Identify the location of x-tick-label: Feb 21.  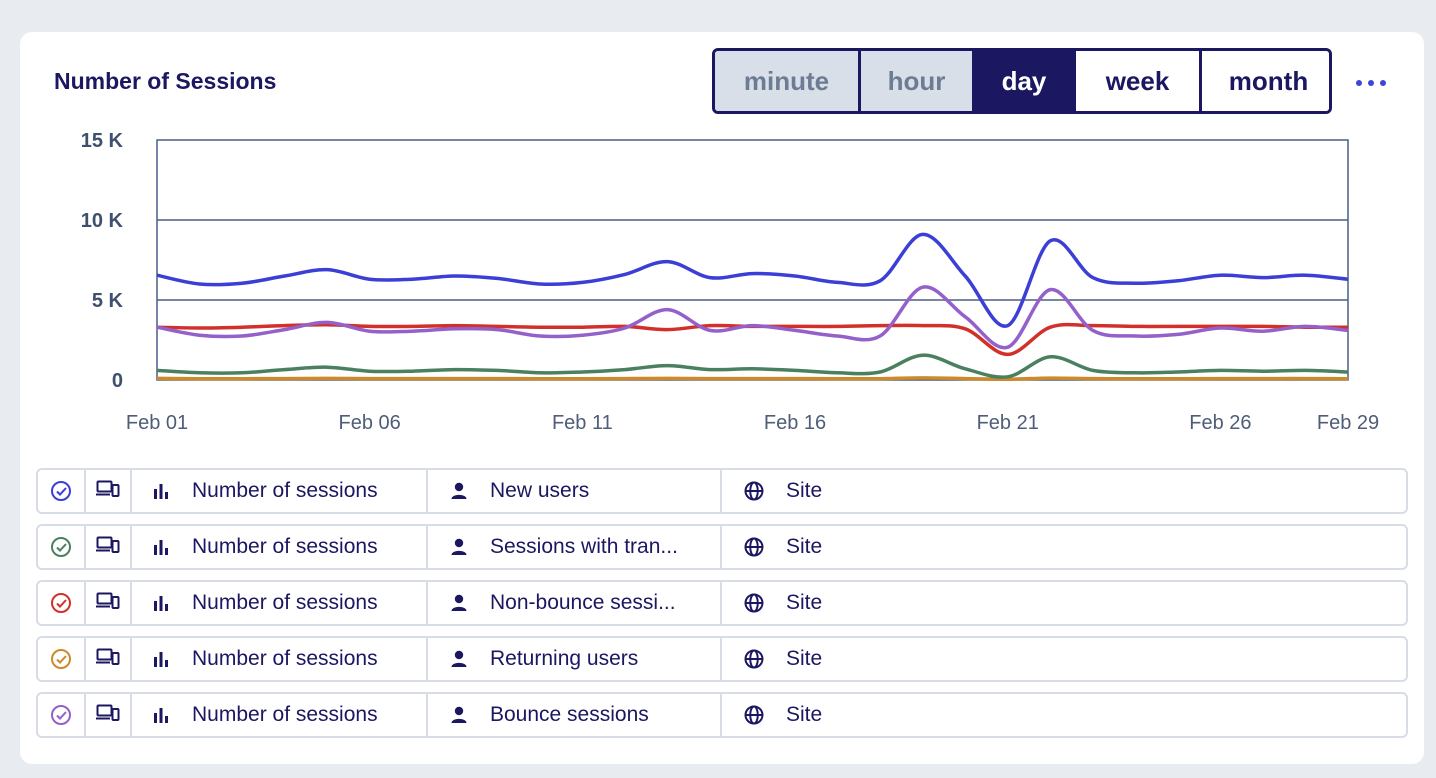
(1008, 423).